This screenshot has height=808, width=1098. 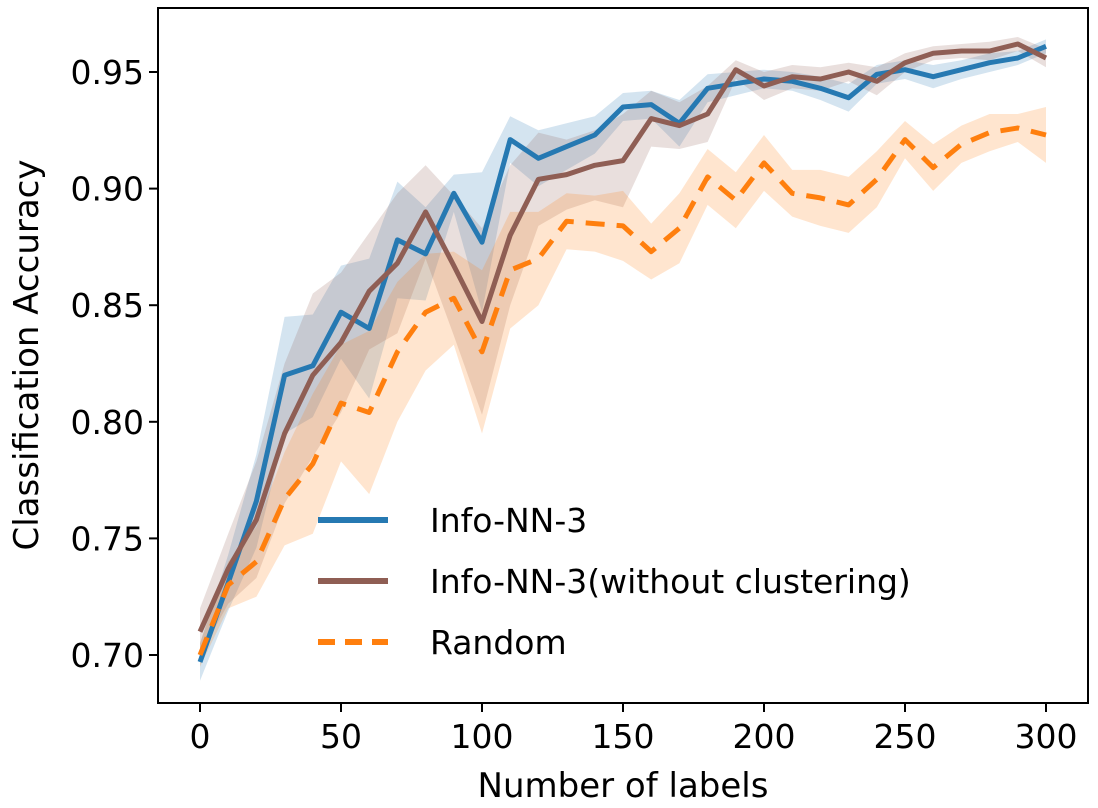 I want to click on y-axis-label: Classification Accuracy, so click(x=27, y=355).